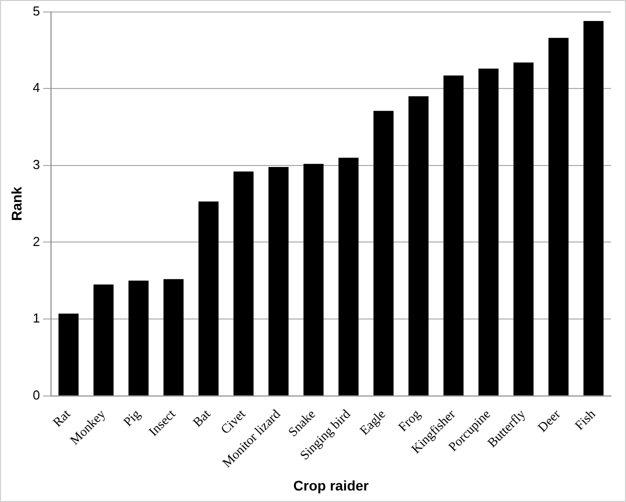 The image size is (626, 502). What do you see at coordinates (36, 88) in the screenshot?
I see `y-tick-label: 4` at bounding box center [36, 88].